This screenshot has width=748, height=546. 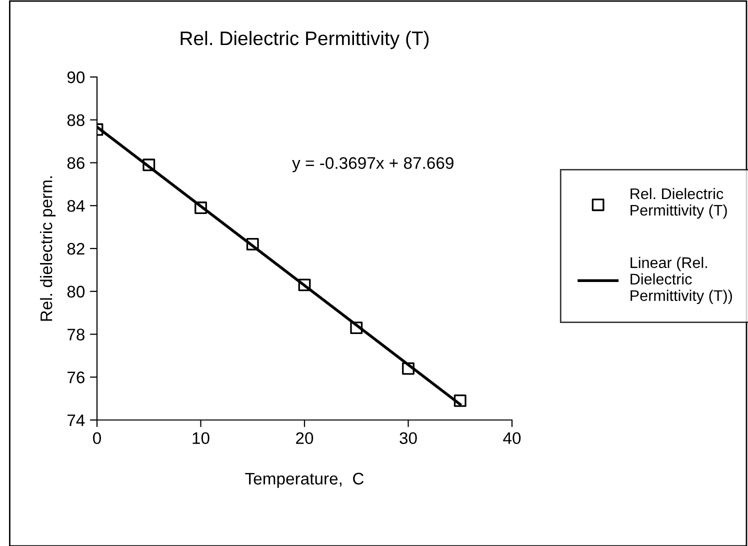 What do you see at coordinates (304, 40) in the screenshot?
I see `chart-title: Rel. Dielectric Permittivity (T)` at bounding box center [304, 40].